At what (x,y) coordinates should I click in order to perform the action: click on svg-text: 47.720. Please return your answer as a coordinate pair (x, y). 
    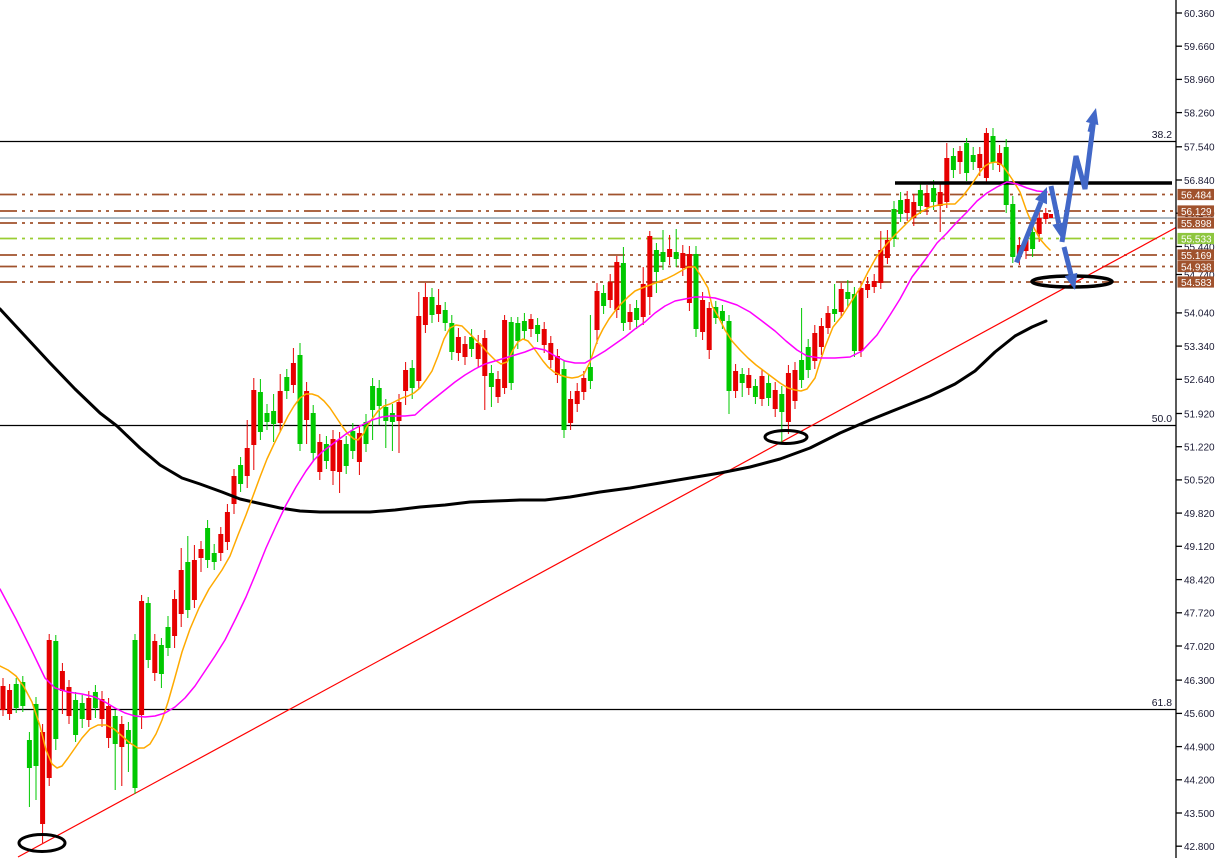
    Looking at the image, I should click on (1199, 614).